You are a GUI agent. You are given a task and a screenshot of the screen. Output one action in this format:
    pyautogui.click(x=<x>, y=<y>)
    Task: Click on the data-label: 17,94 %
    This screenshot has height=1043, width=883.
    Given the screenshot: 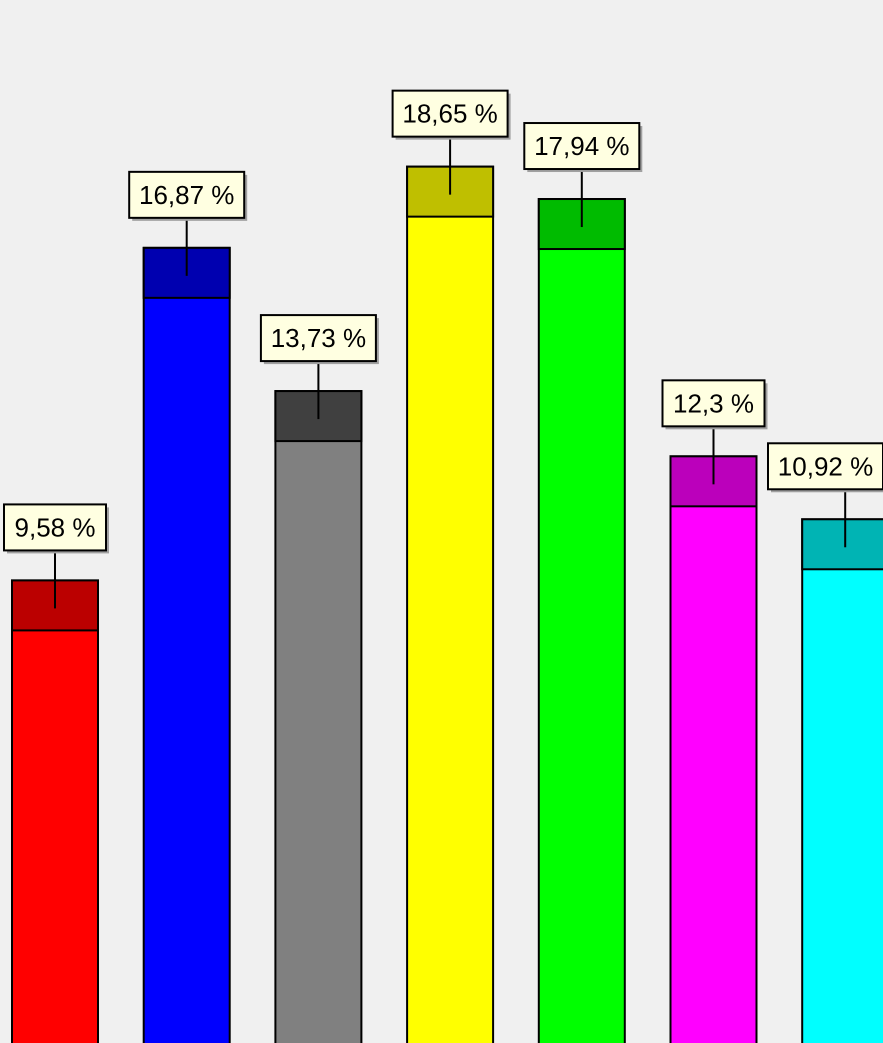 What is the action you would take?
    pyautogui.click(x=583, y=175)
    